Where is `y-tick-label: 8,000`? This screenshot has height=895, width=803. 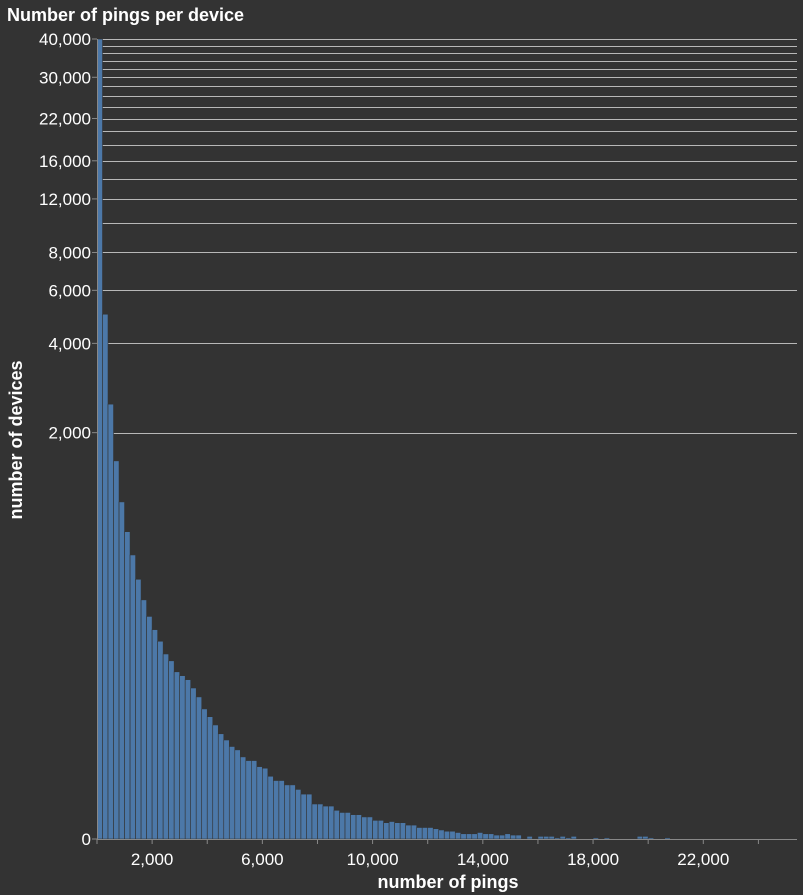
y-tick-label: 8,000 is located at coordinates (69, 252).